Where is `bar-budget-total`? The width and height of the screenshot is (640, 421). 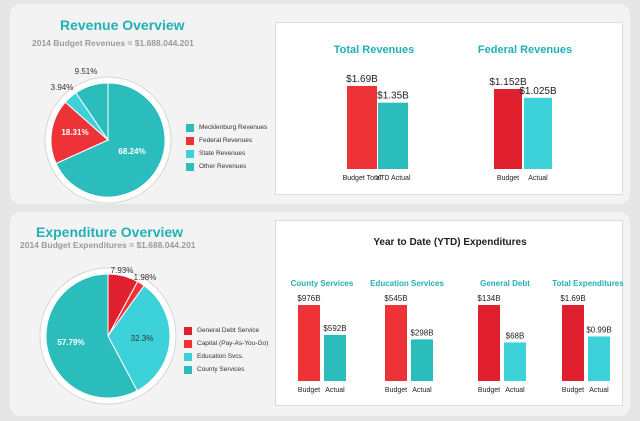 bar-budget-total is located at coordinates (362, 127).